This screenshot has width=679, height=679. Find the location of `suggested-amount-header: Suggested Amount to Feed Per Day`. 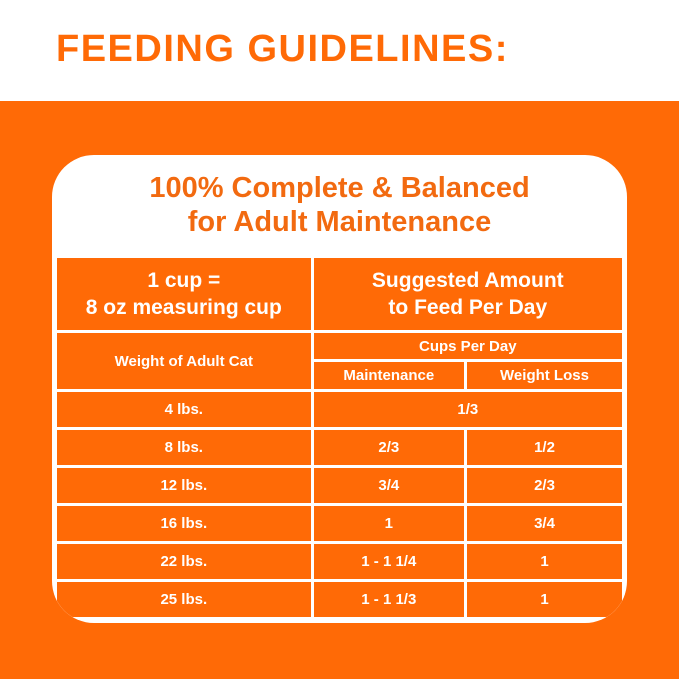

suggested-amount-header: Suggested Amount to Feed Per Day is located at coordinates (467, 294).